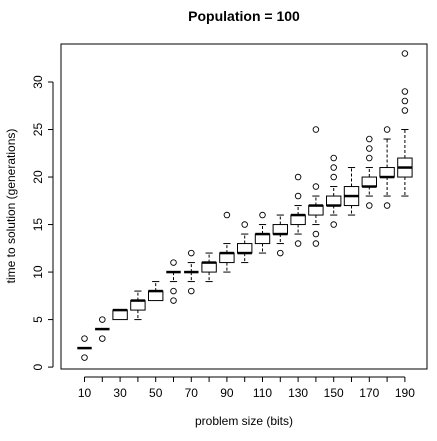 The image size is (437, 441). Describe the element at coordinates (38, 272) in the screenshot. I see `y-tick-label: 10` at that location.